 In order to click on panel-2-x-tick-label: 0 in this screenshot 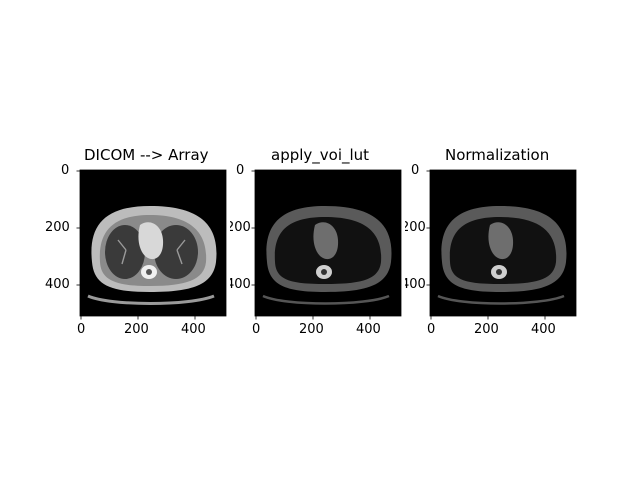, I will do `click(256, 329)`.